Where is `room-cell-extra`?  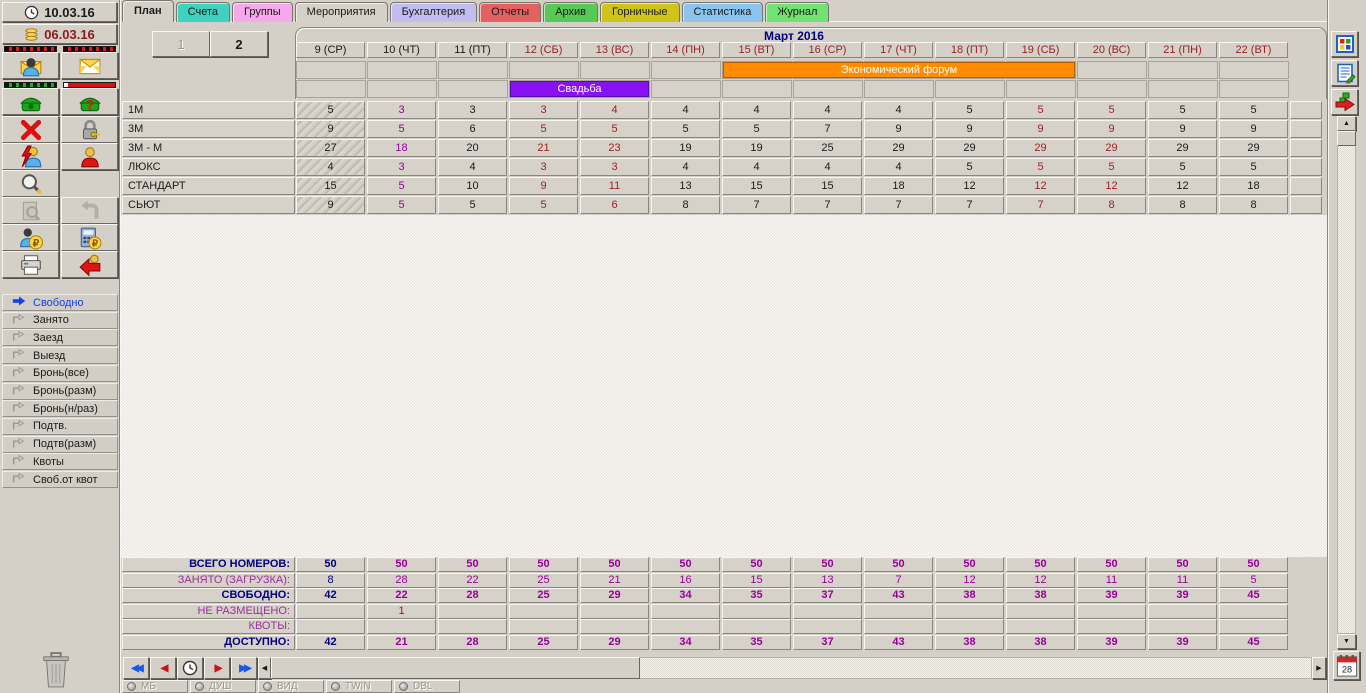
room-cell-extra is located at coordinates (1306, 129).